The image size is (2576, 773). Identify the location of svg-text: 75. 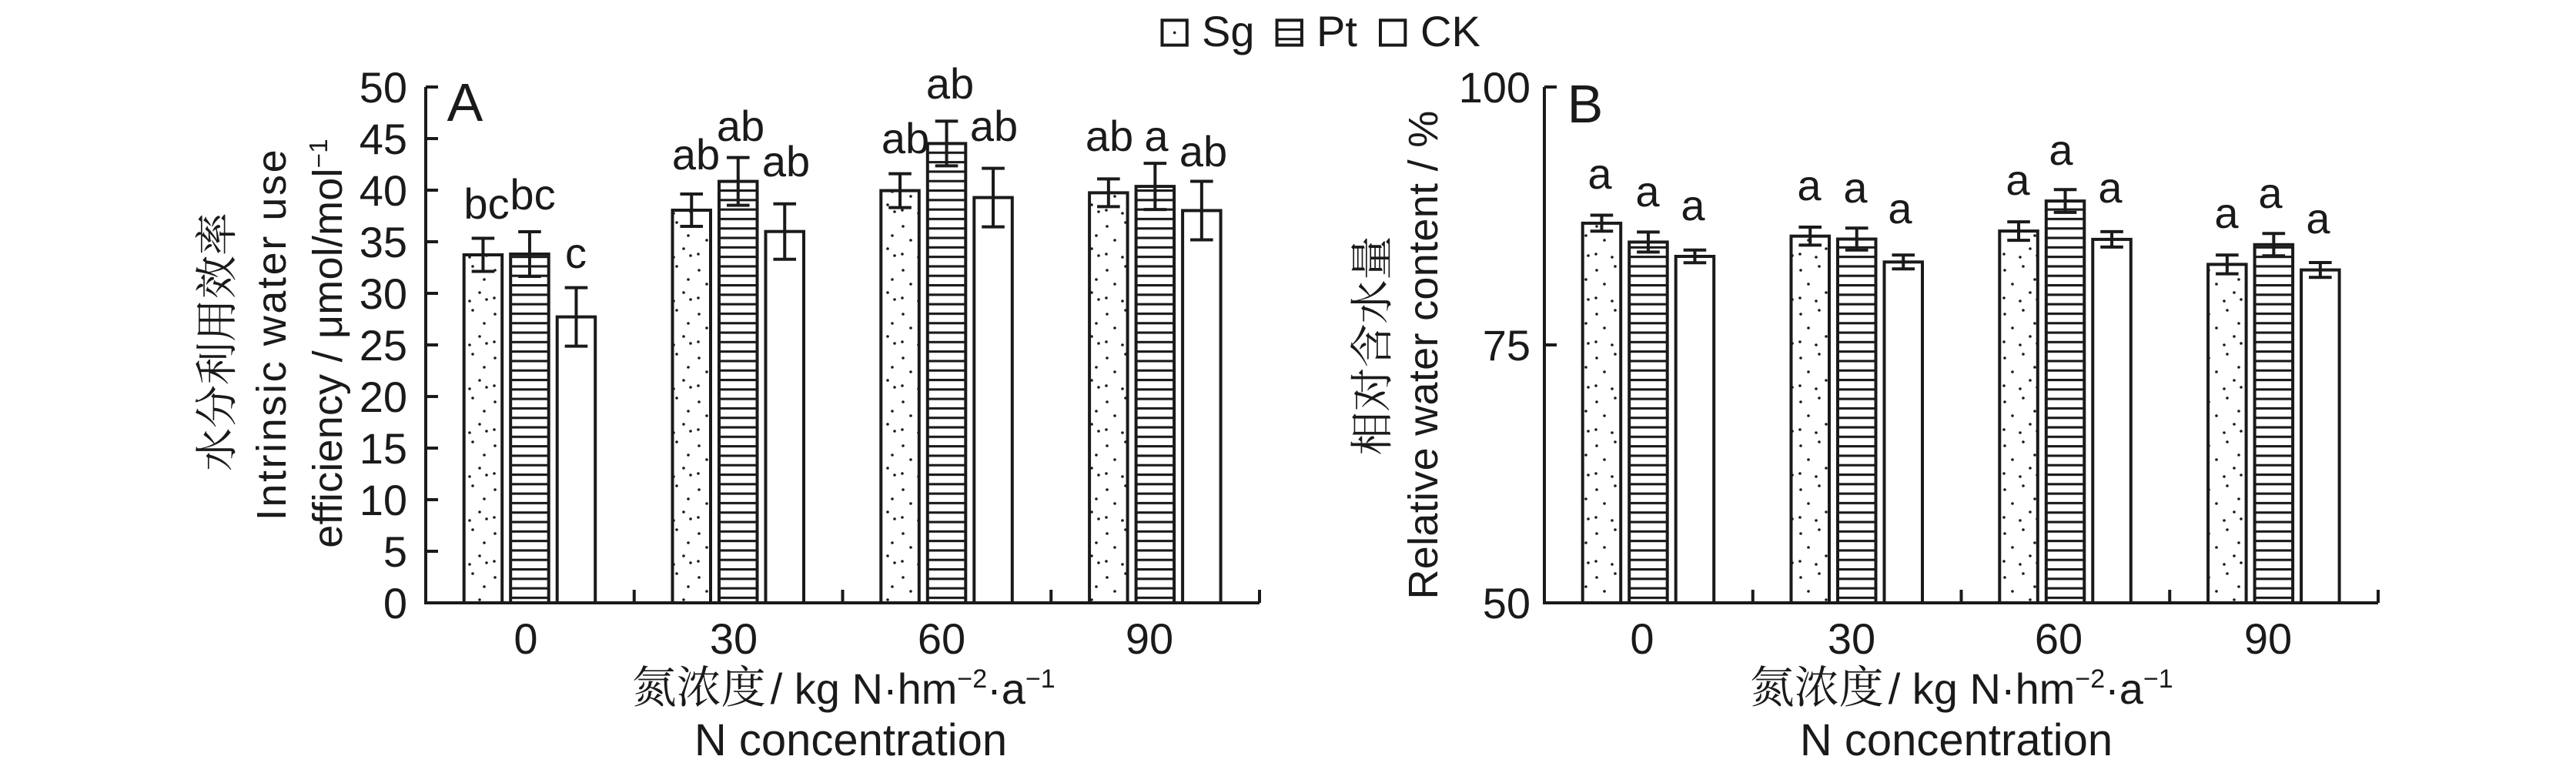
(1507, 345).